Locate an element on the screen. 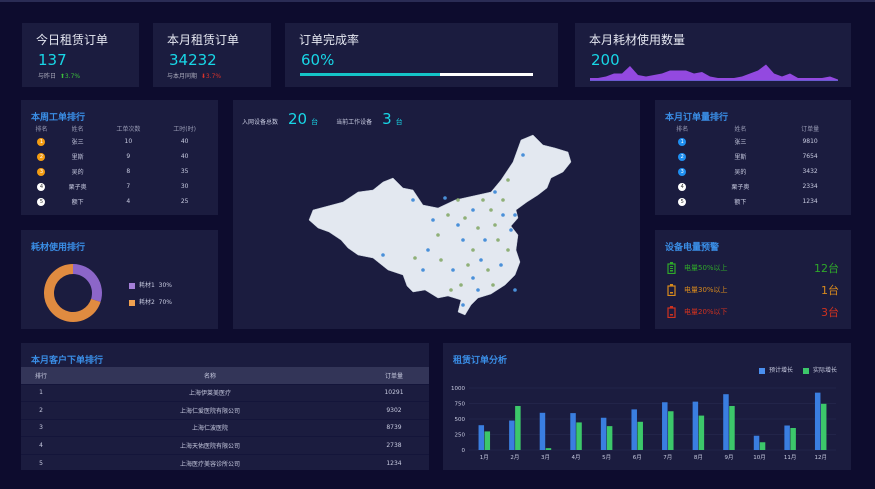 This screenshot has height=489, width=875. x-tick-label: 9月 is located at coordinates (728, 457).